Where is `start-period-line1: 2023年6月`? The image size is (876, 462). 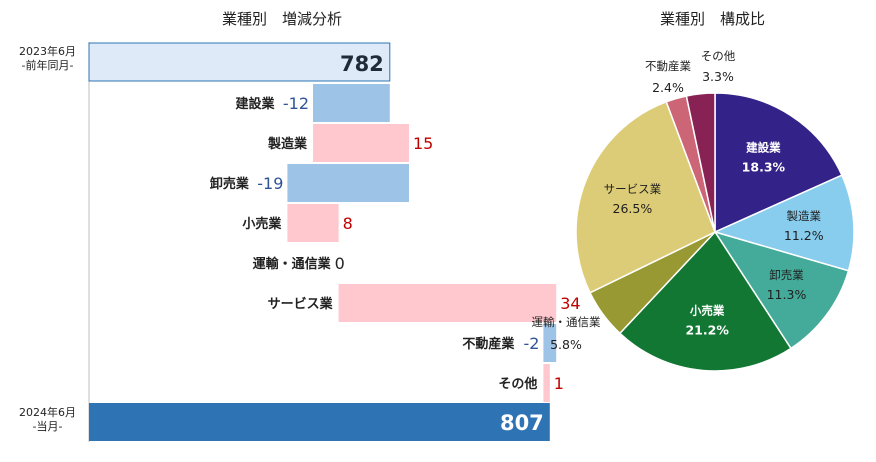
start-period-line1: 2023年6月 is located at coordinates (47, 51).